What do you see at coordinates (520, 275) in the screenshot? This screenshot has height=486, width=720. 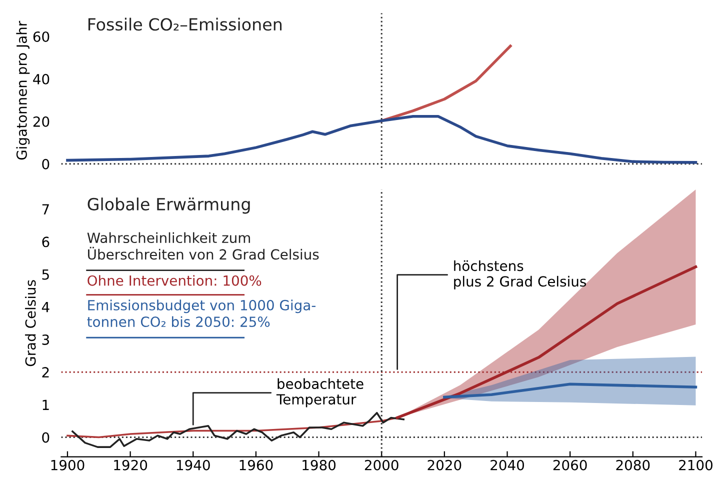 I see `annotation: höchstens plus 2 Grad Celsius` at bounding box center [520, 275].